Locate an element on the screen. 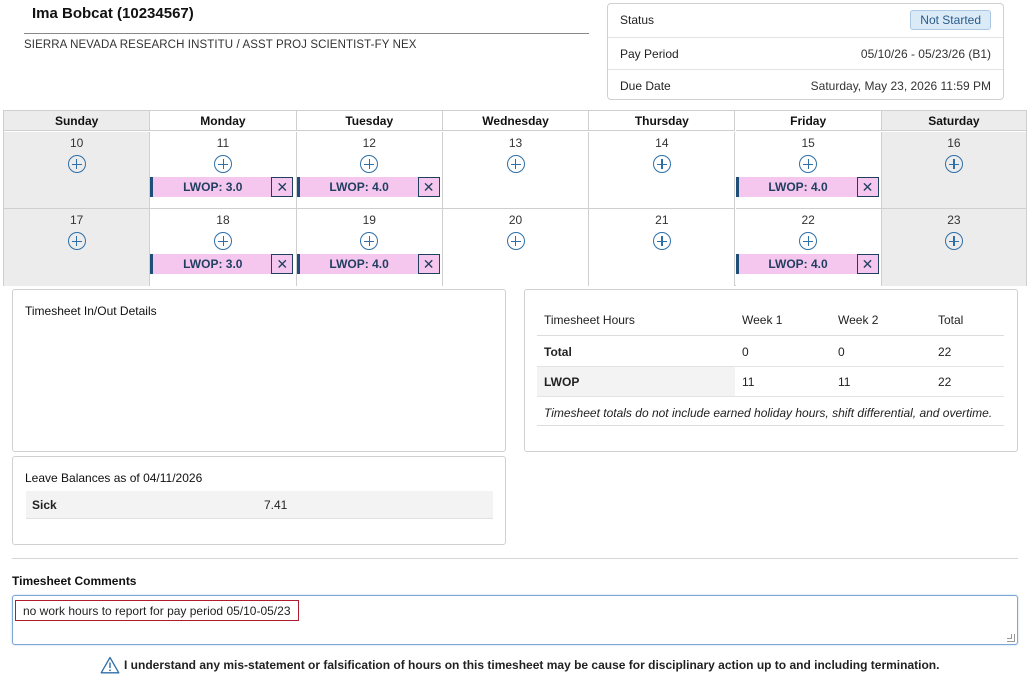 The width and height of the screenshot is (1030, 681). calendar-day-cell: 16 is located at coordinates (953, 170).